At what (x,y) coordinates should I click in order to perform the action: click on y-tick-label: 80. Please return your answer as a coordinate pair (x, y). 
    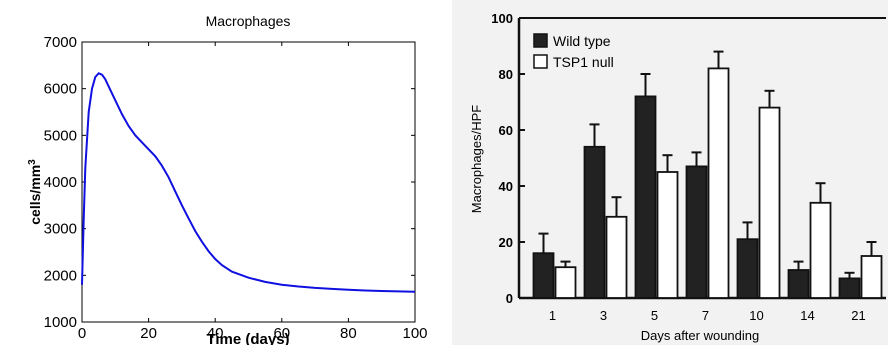
    Looking at the image, I should click on (506, 74).